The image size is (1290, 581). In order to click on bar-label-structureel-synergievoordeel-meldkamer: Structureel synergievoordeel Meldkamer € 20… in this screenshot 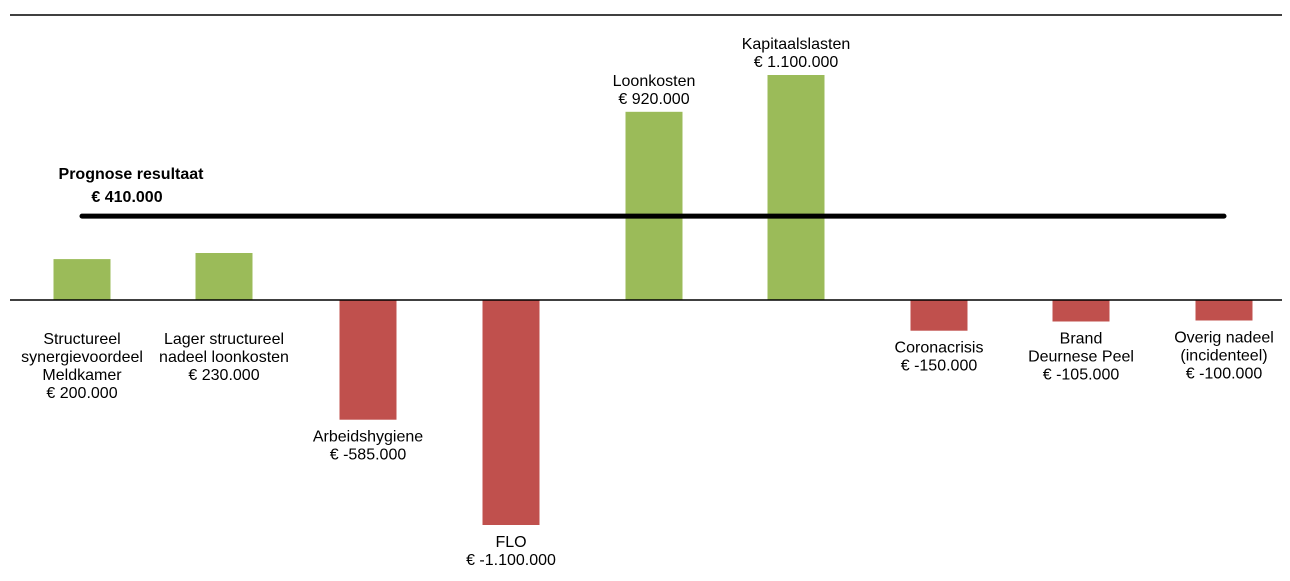, I will do `click(82, 366)`.